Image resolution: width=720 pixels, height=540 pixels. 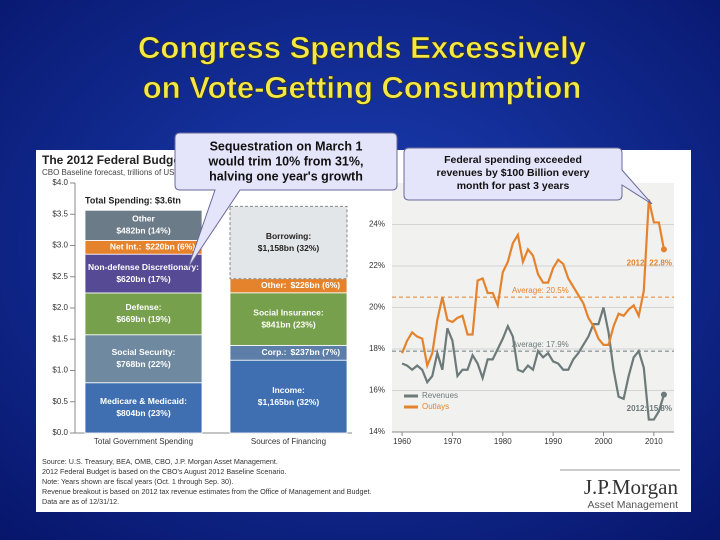 I want to click on x-tick-label: Sources of Financing, so click(x=288, y=441).